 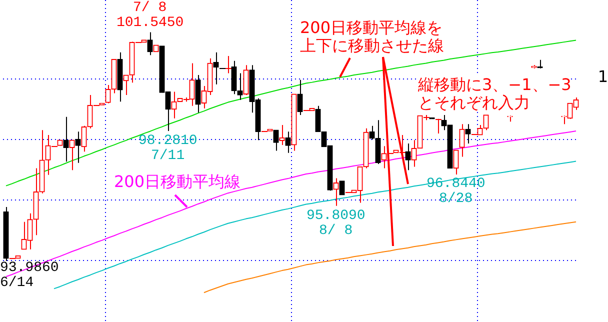 What do you see at coordinates (456, 199) in the screenshot?
I see `annotation: 8/28` at bounding box center [456, 199].